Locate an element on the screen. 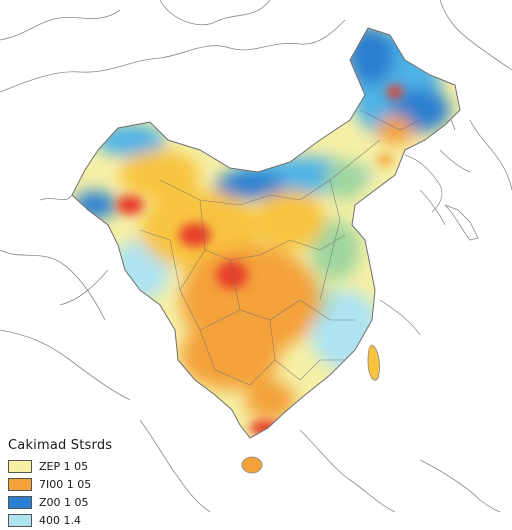  coastline-detail is located at coordinates (412, 245).